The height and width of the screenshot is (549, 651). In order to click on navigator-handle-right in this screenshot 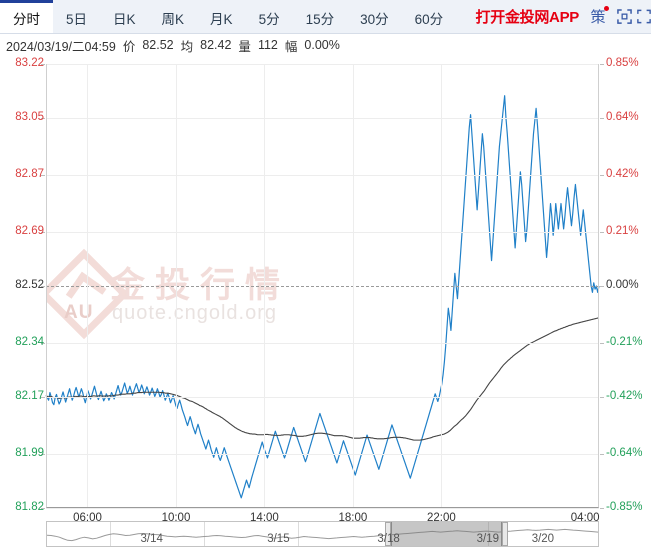, I will do `click(504, 534)`.